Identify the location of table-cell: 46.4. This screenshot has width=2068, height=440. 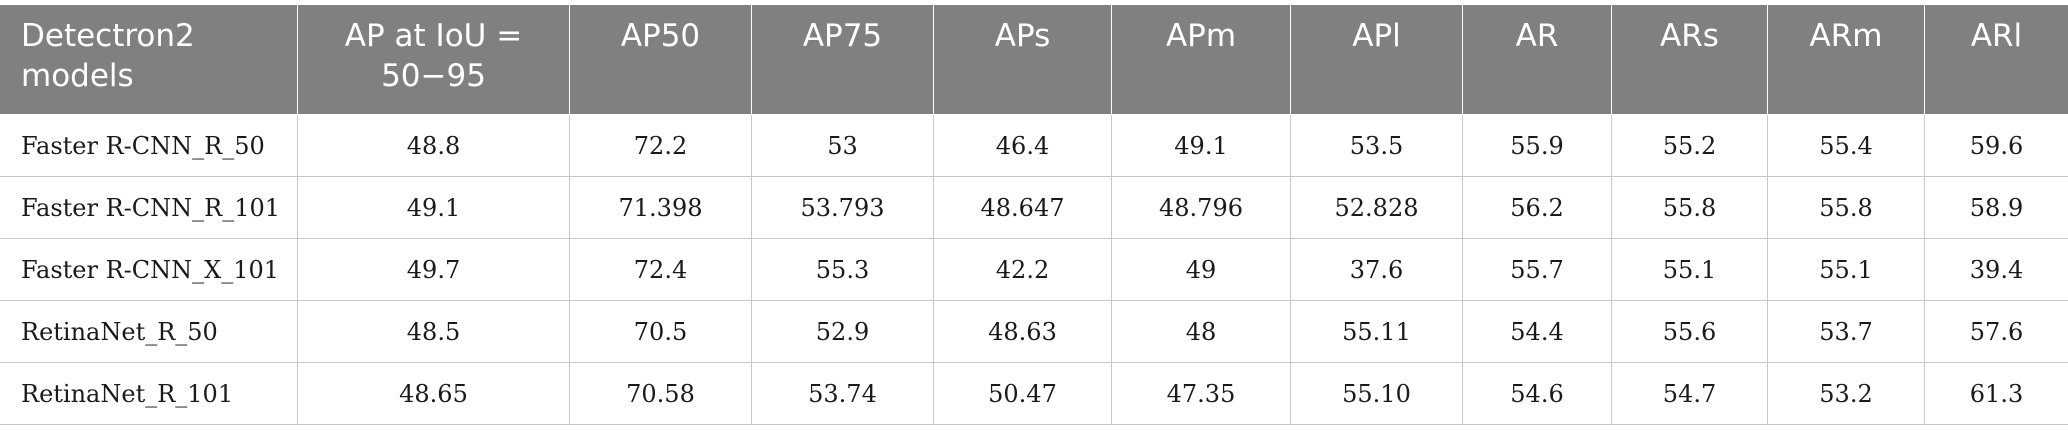
(1022, 145).